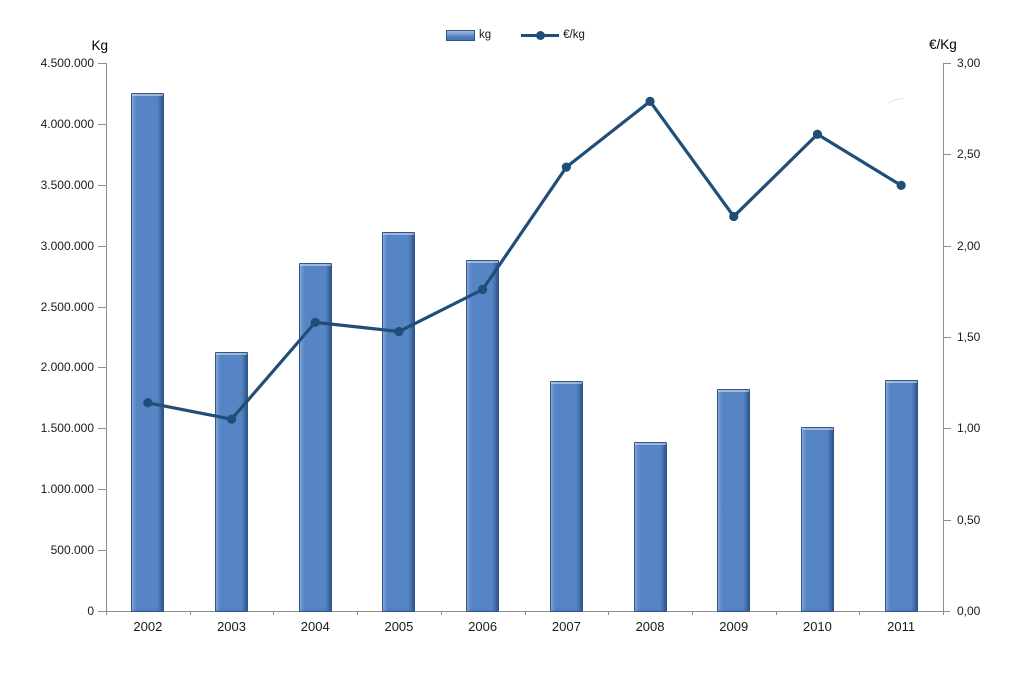  I want to click on left-axis-tick-label: 4.000.000, so click(67, 123).